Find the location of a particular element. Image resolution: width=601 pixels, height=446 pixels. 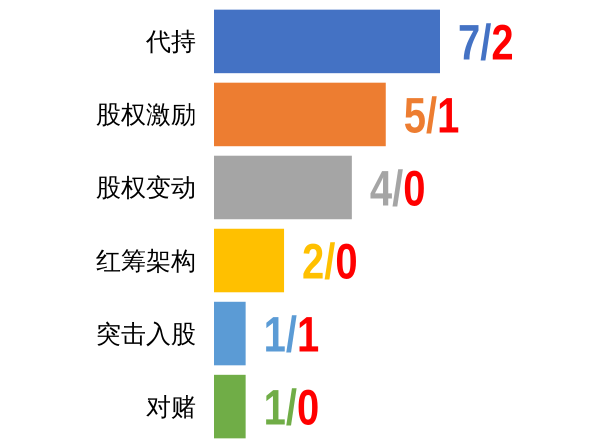

annotation: 1/0 is located at coordinates (292, 407).